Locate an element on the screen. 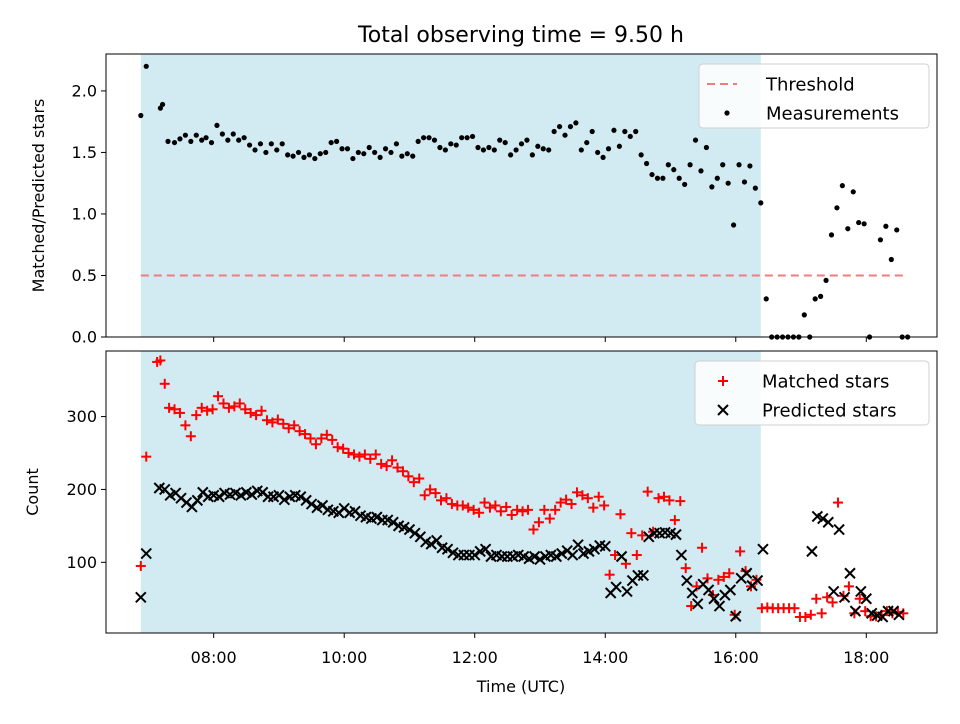  legend: Matched stars Predicted stars is located at coordinates (812, 393).